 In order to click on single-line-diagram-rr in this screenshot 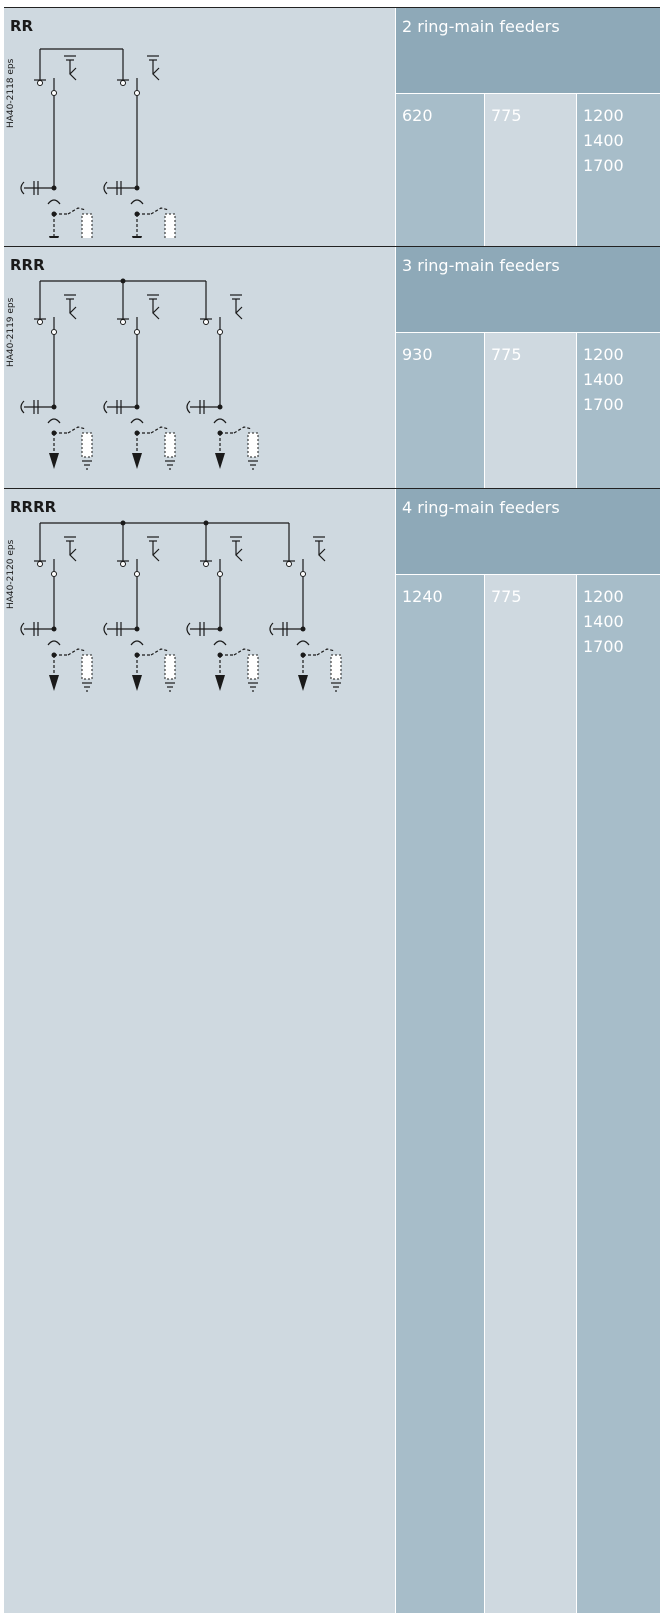, I will do `click(98, 143)`.